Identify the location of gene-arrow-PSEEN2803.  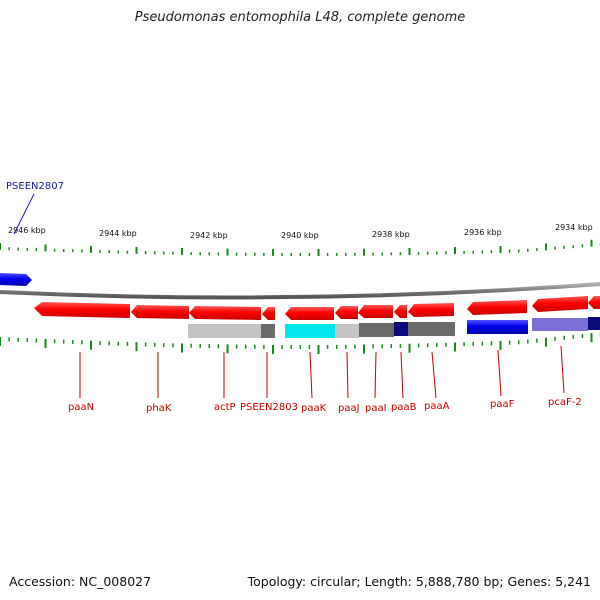
(268, 313).